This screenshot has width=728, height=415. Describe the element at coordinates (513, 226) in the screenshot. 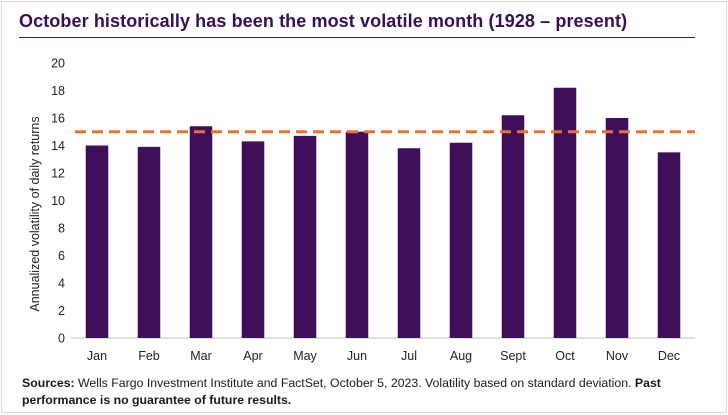

I see `bar-sept` at that location.